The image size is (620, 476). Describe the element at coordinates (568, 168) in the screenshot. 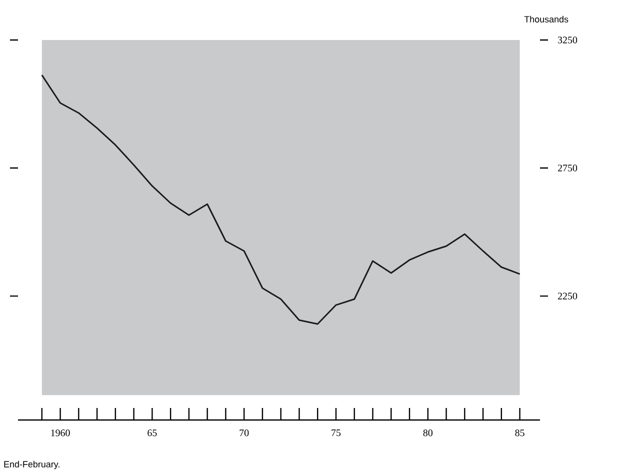

I see `y-tick-label: 2750` at that location.